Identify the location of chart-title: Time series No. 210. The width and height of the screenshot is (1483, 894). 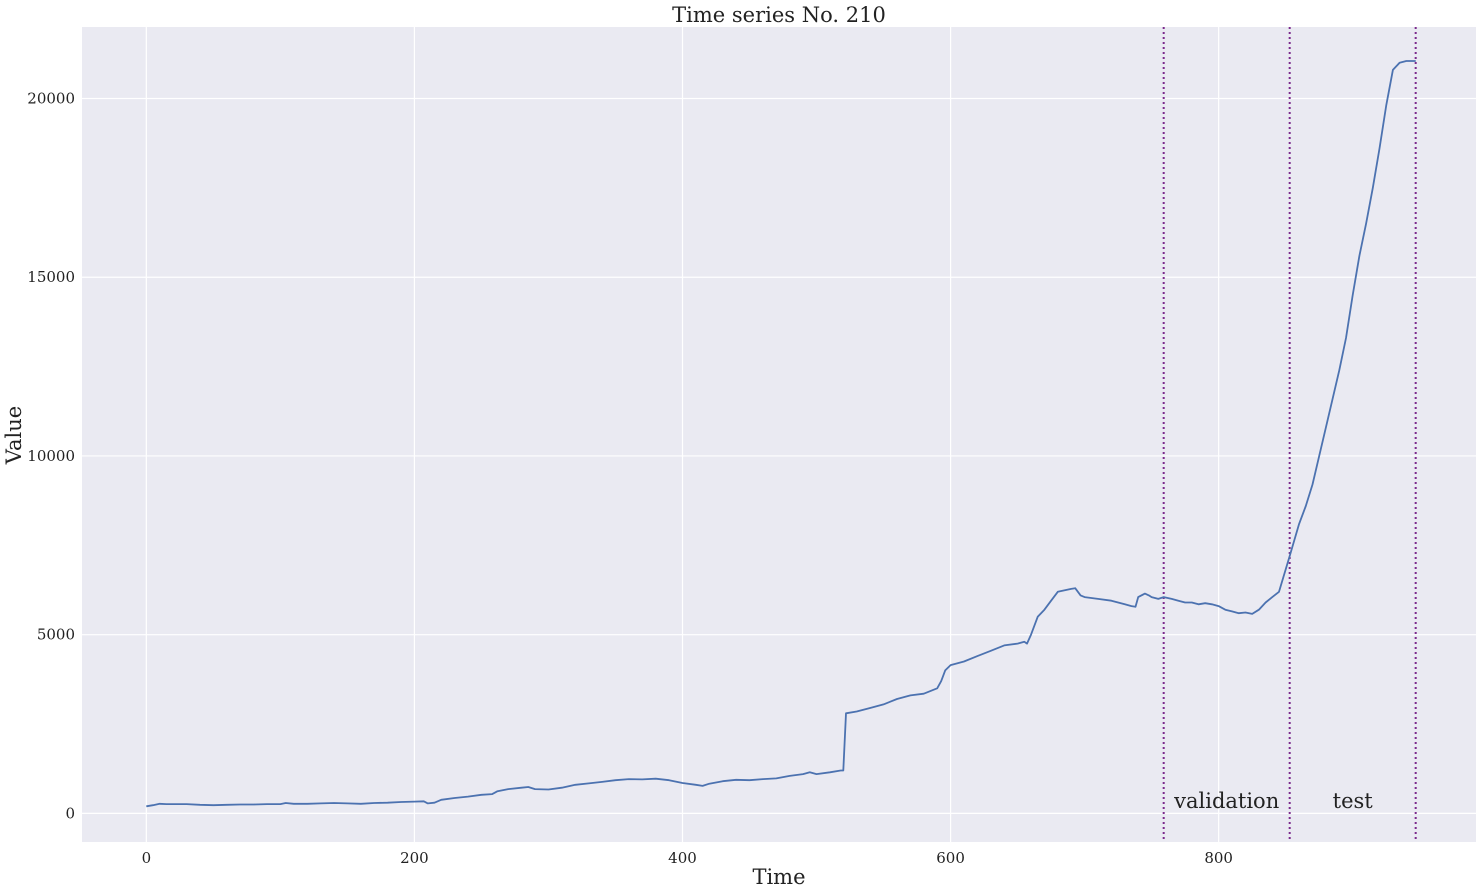
(779, 15).